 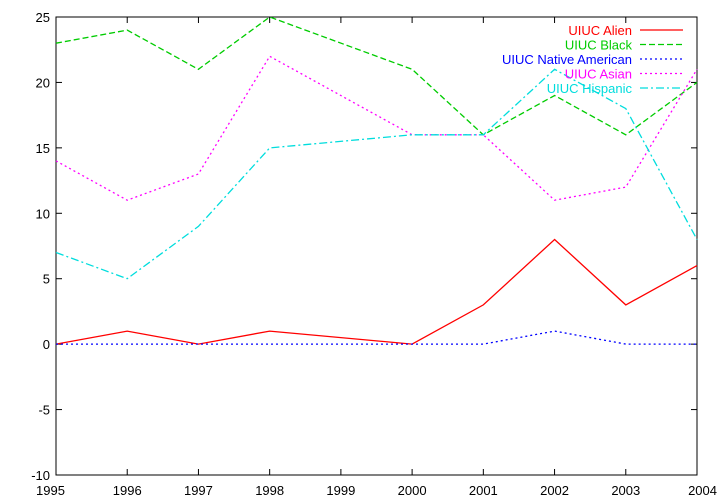 What do you see at coordinates (340, 490) in the screenshot?
I see `x-tick-label: 1999` at bounding box center [340, 490].